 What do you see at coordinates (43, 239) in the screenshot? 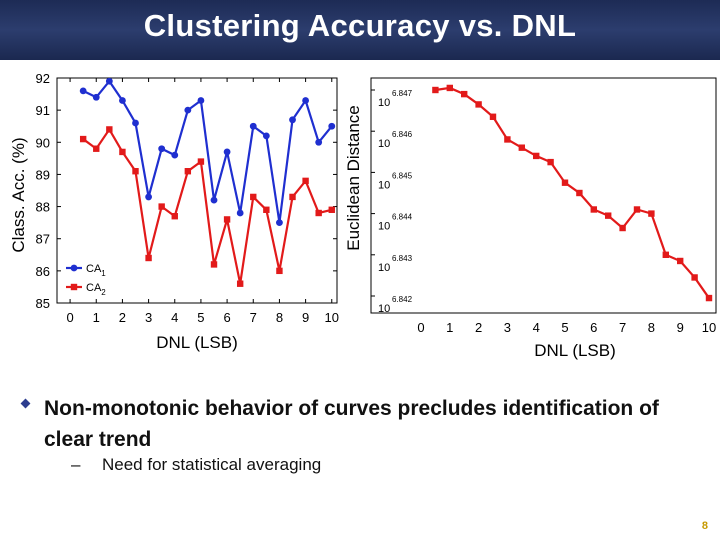
I see `left-ytick-label: 87` at bounding box center [43, 239].